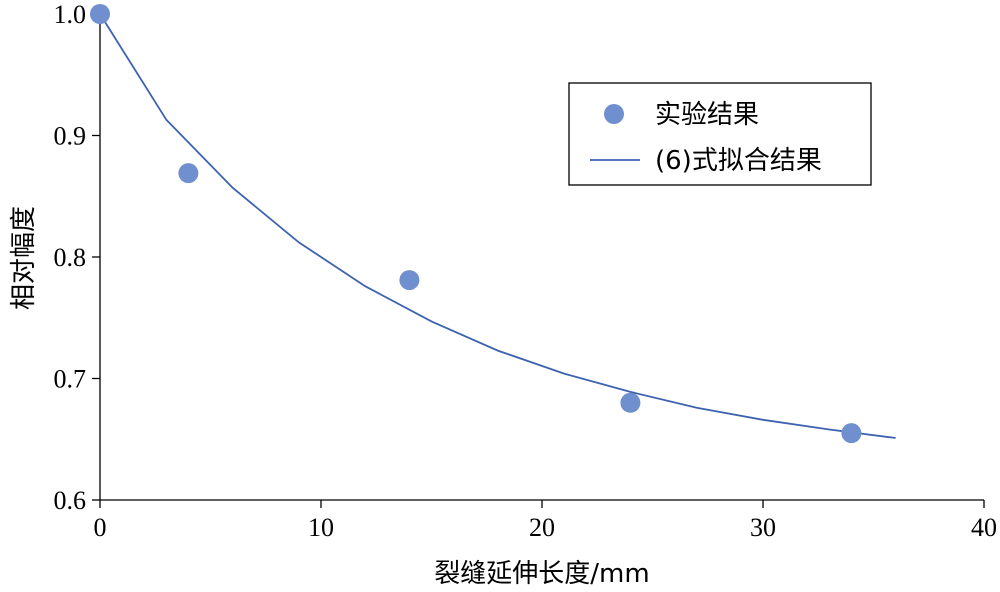 The height and width of the screenshot is (592, 1000). I want to click on legend: 实验结果 (6)式拟合结果, so click(720, 134).